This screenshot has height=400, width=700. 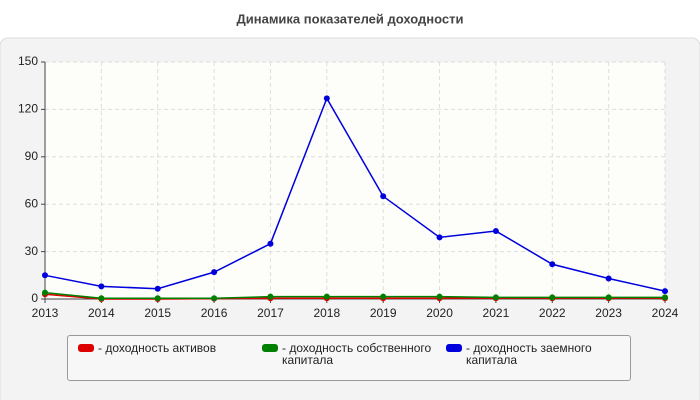 I want to click on y-tick-label: 0, so click(x=34, y=298).